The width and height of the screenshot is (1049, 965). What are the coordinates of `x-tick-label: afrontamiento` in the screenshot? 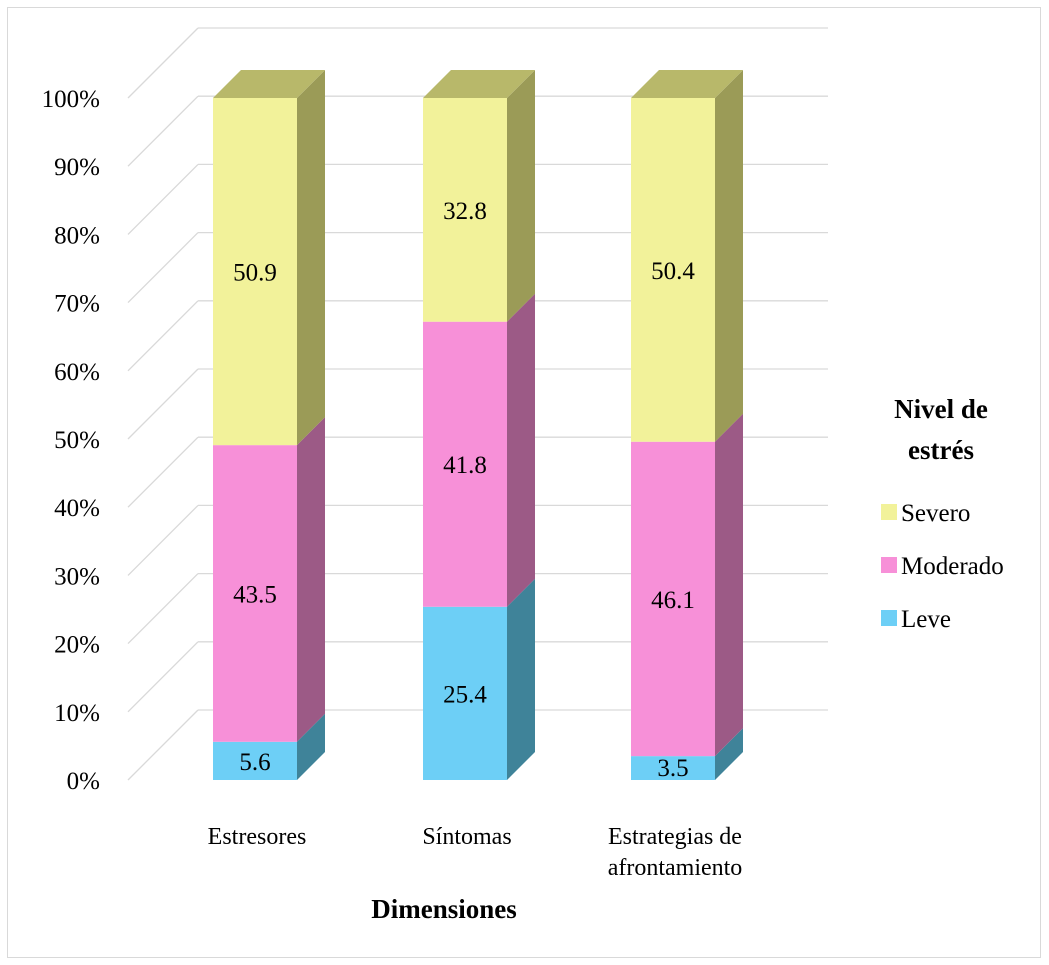 It's located at (675, 868).